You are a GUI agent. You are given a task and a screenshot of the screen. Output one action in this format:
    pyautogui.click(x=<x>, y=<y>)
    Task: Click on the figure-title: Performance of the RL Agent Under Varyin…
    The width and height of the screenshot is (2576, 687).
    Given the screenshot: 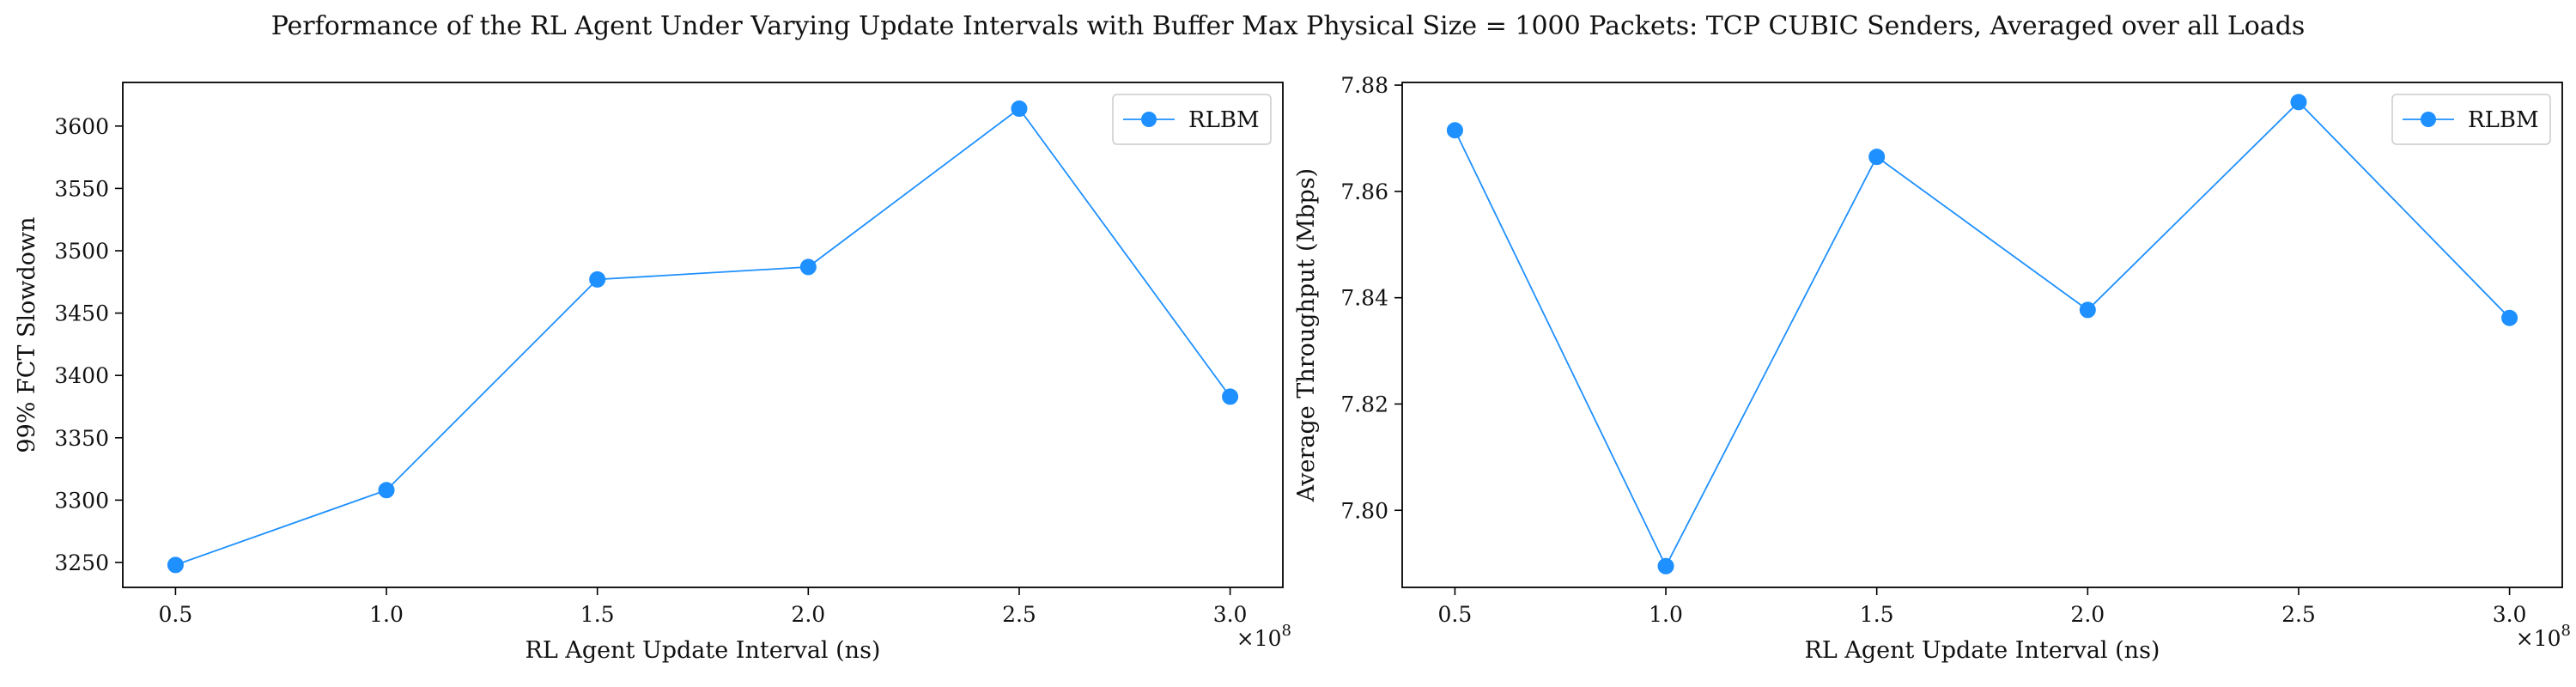 What is the action you would take?
    pyautogui.click(x=1288, y=26)
    